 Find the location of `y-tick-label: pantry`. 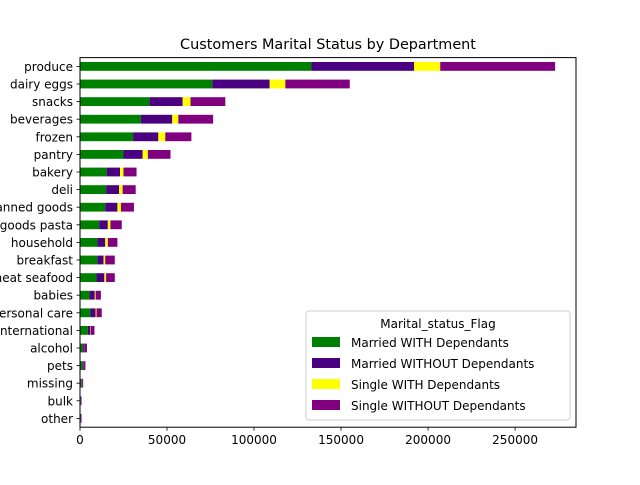

y-tick-label: pantry is located at coordinates (53, 155).